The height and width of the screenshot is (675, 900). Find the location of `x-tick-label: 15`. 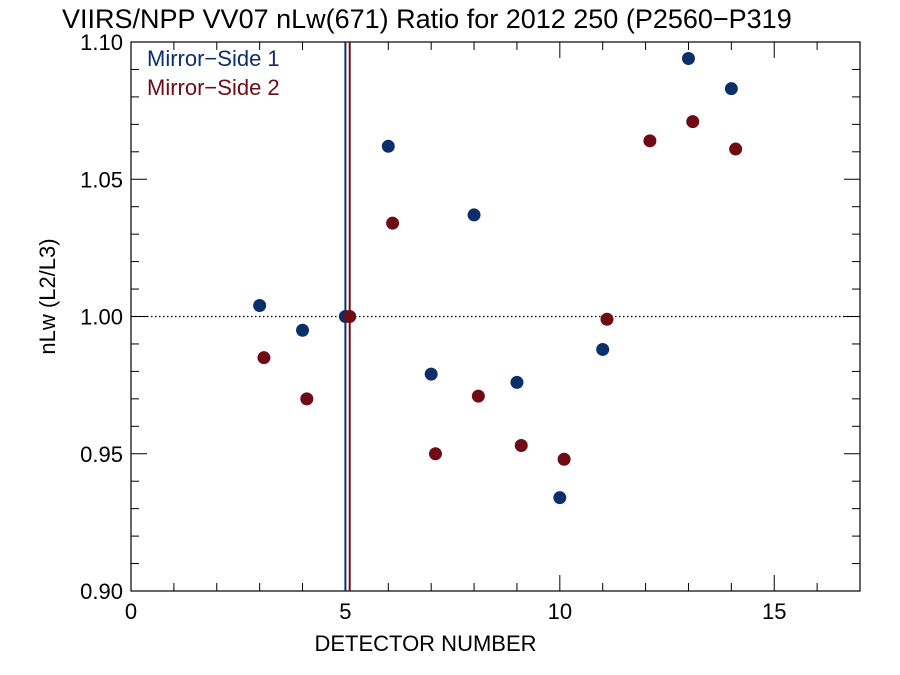

x-tick-label: 15 is located at coordinates (774, 611).